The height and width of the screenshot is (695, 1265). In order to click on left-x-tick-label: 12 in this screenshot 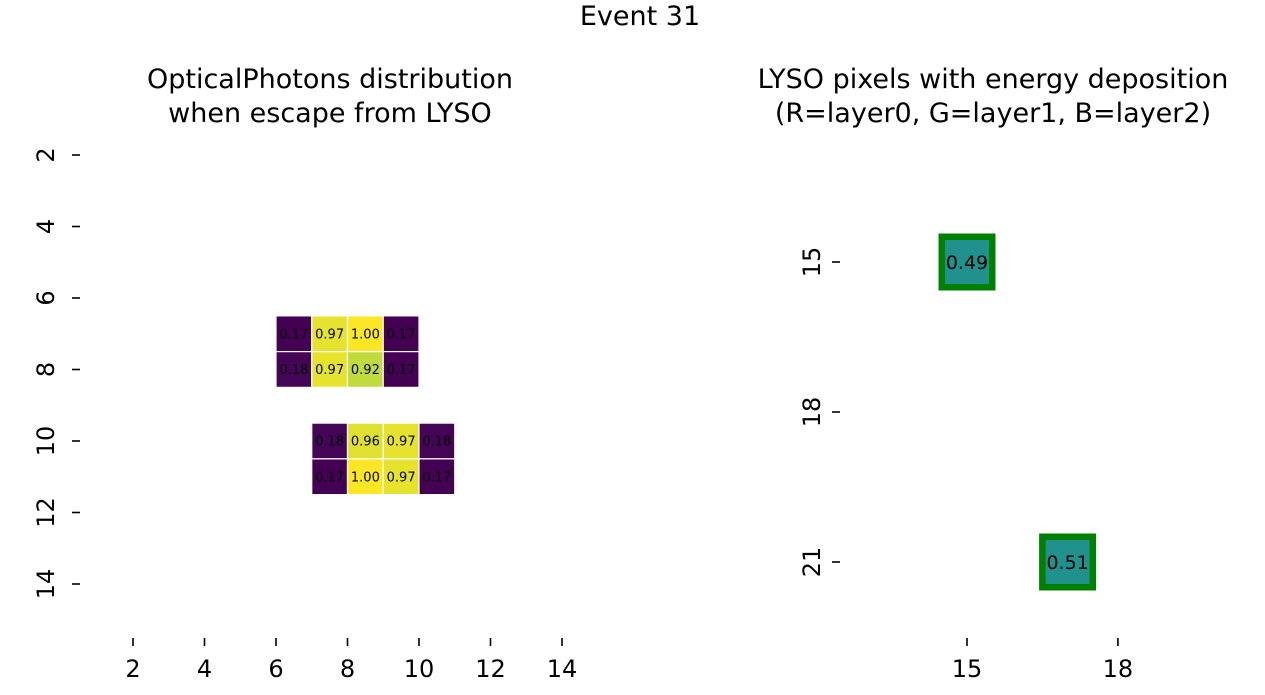, I will do `click(490, 669)`.